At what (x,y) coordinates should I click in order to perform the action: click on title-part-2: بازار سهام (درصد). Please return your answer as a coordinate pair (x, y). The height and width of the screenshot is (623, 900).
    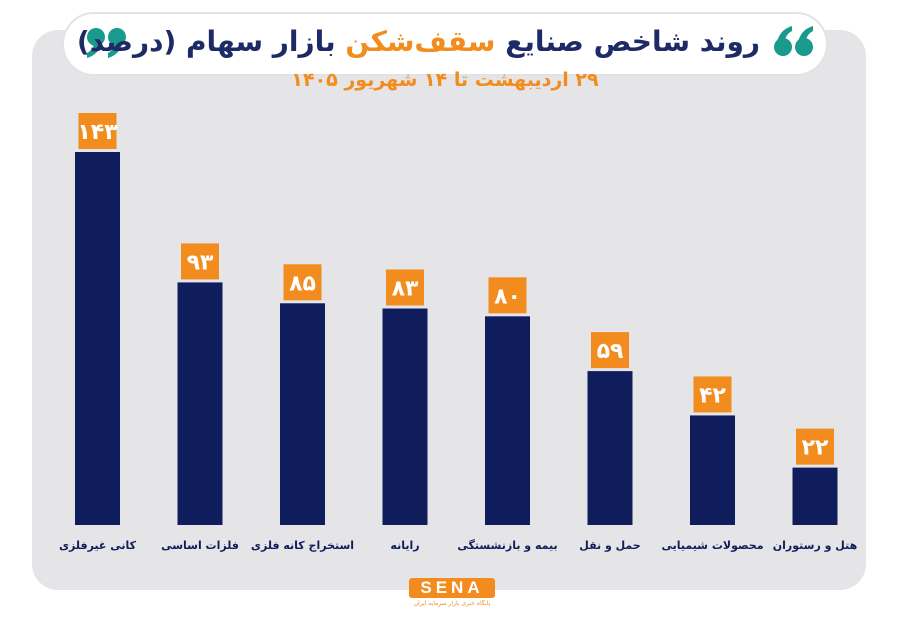
    Looking at the image, I should click on (211, 41).